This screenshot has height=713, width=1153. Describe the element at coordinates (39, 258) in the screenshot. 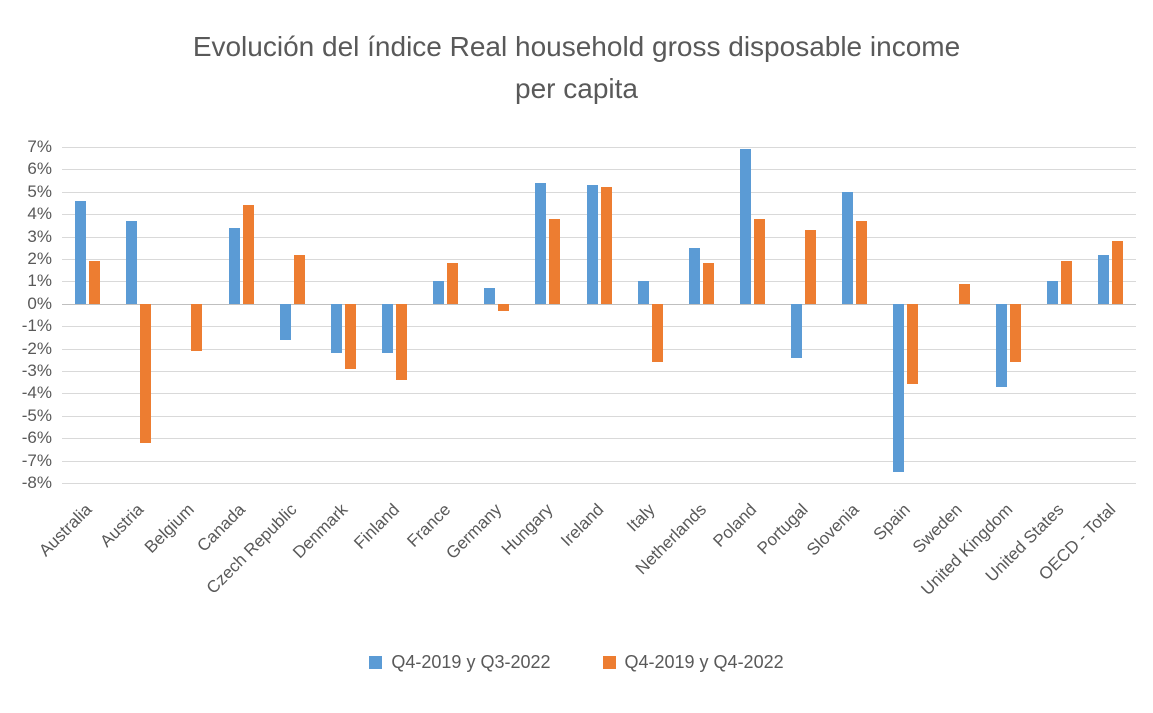

I see `y-tick-label: 2%` at that location.